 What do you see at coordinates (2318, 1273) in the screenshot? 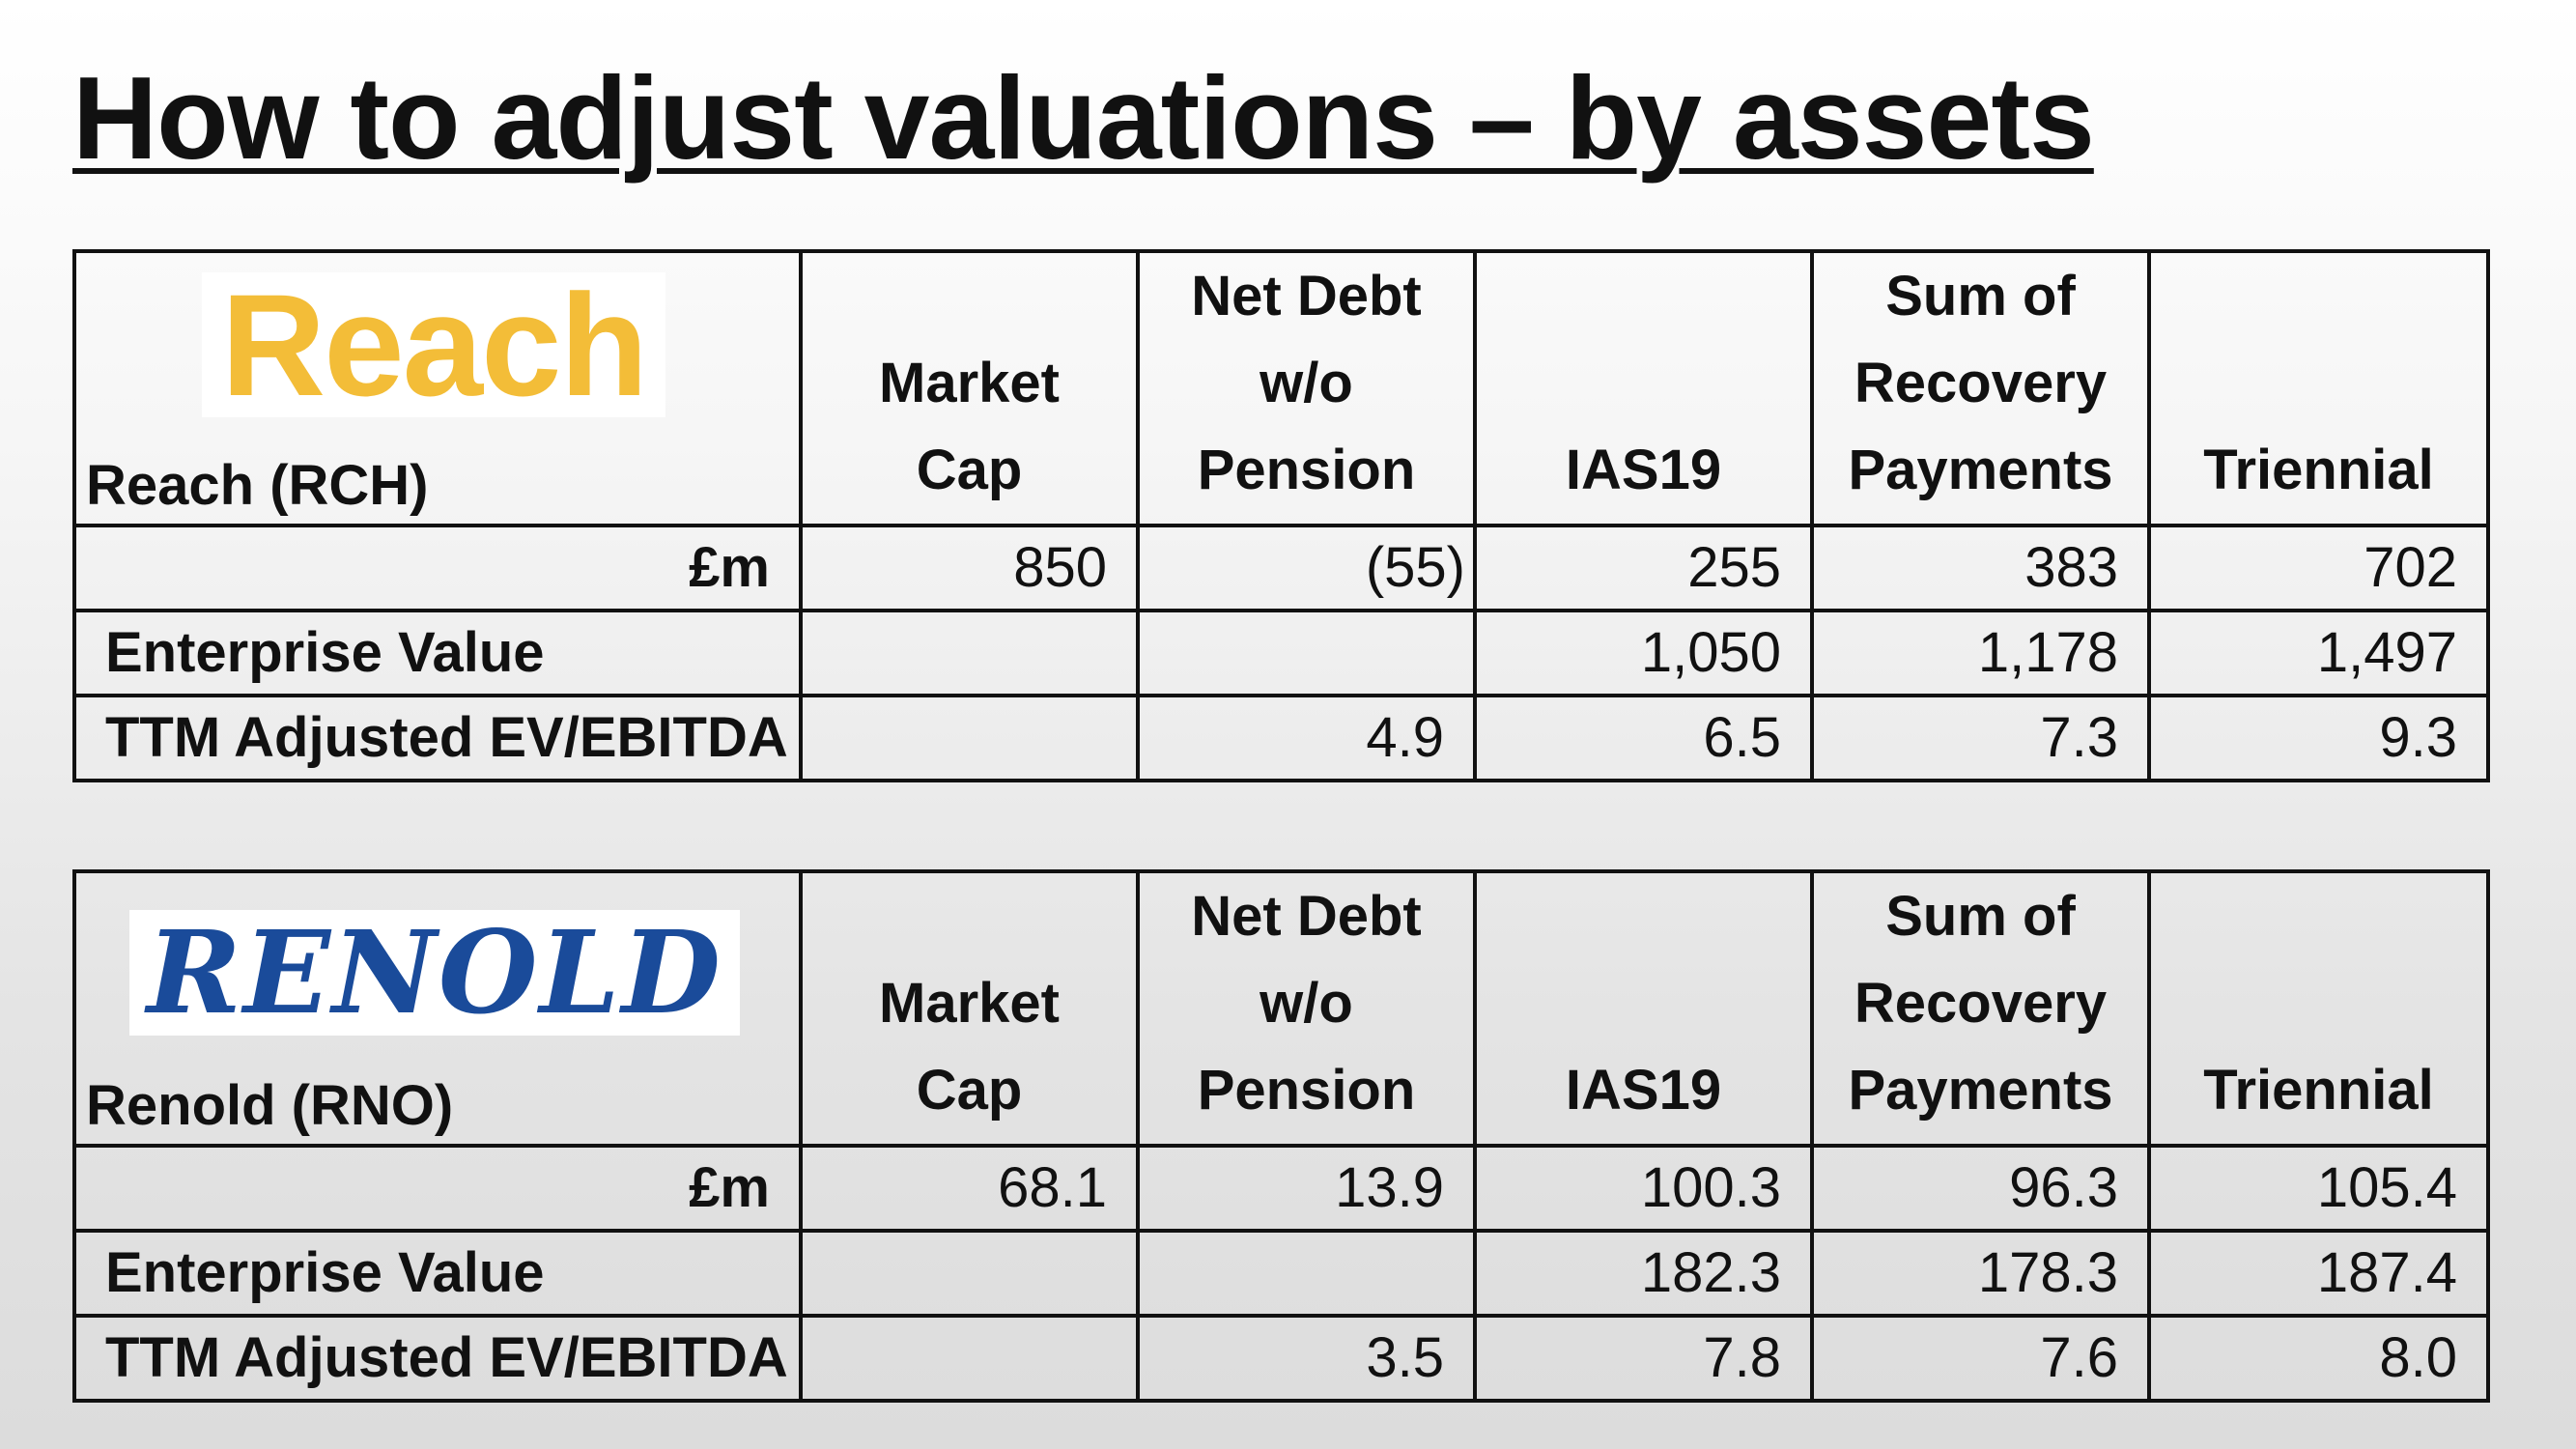
I see `cell-value: 187.4` at bounding box center [2318, 1273].